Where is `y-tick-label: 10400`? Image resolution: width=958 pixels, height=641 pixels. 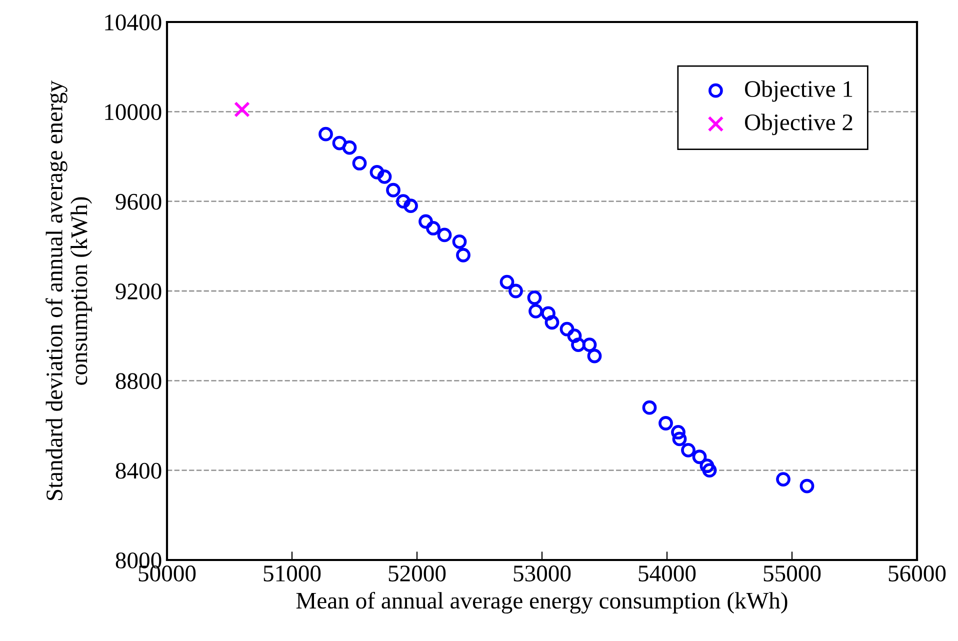 y-tick-label: 10400 is located at coordinates (133, 22).